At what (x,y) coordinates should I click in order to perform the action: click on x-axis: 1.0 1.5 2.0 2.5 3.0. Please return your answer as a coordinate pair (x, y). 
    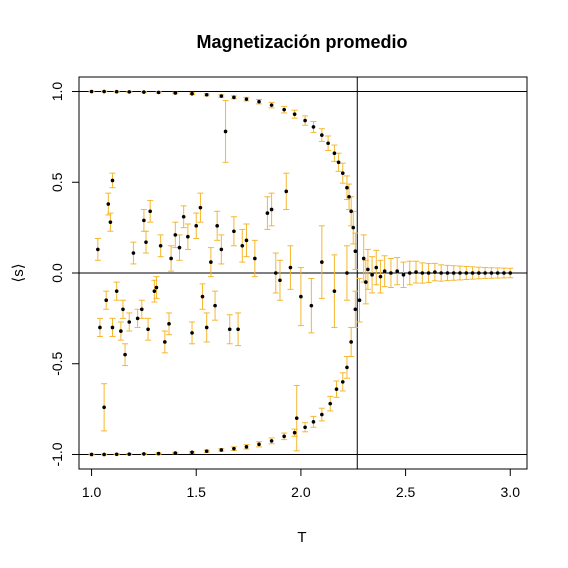
    Looking at the image, I should click on (301, 484).